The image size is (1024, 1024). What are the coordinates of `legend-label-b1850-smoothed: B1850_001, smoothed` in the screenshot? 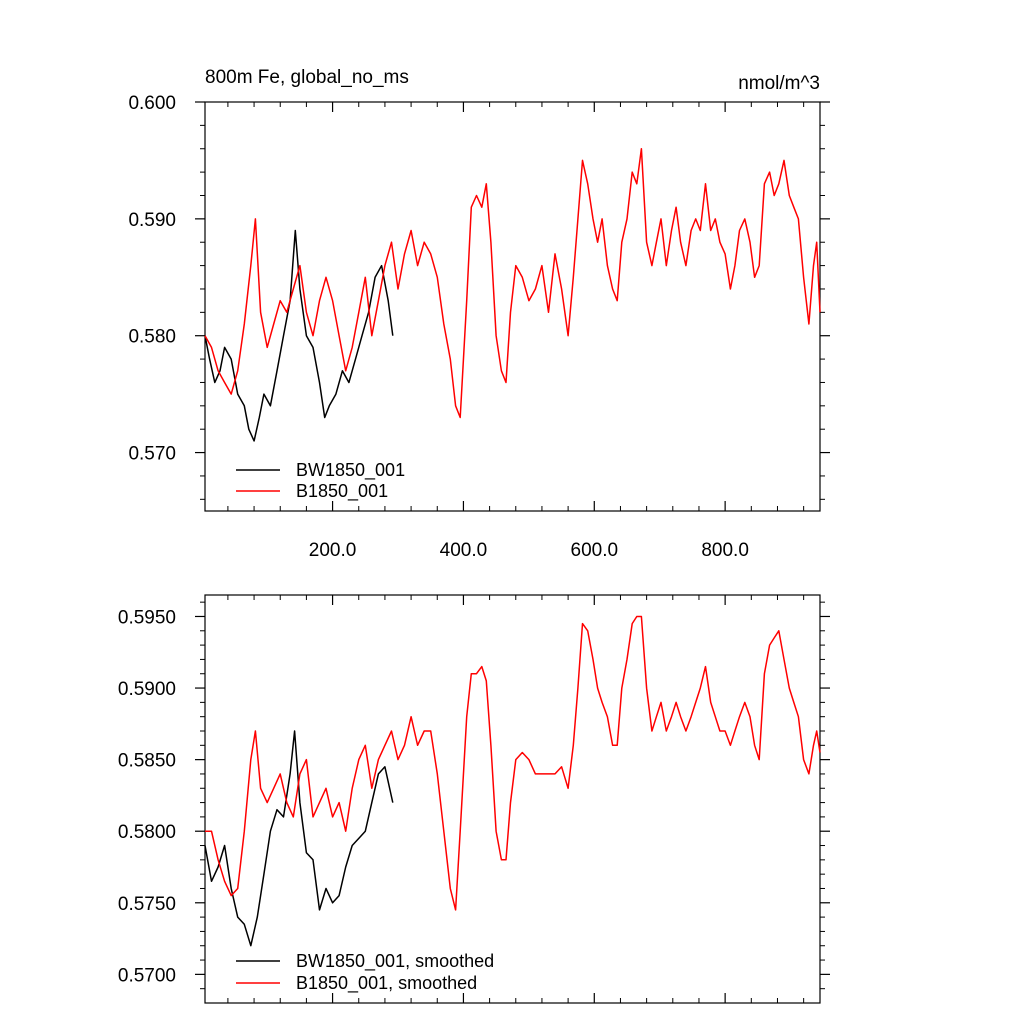 It's located at (386, 983).